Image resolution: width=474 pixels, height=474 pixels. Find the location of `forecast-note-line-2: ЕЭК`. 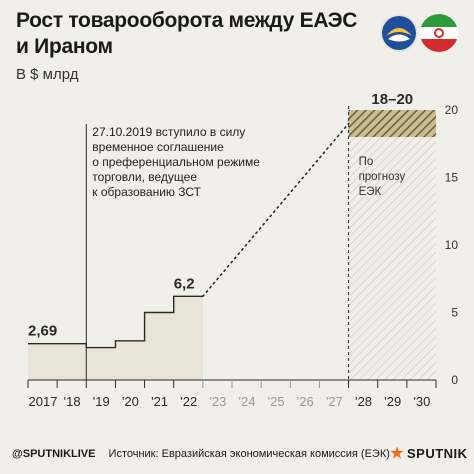

forecast-note-line-2: ЕЭК is located at coordinates (370, 192).